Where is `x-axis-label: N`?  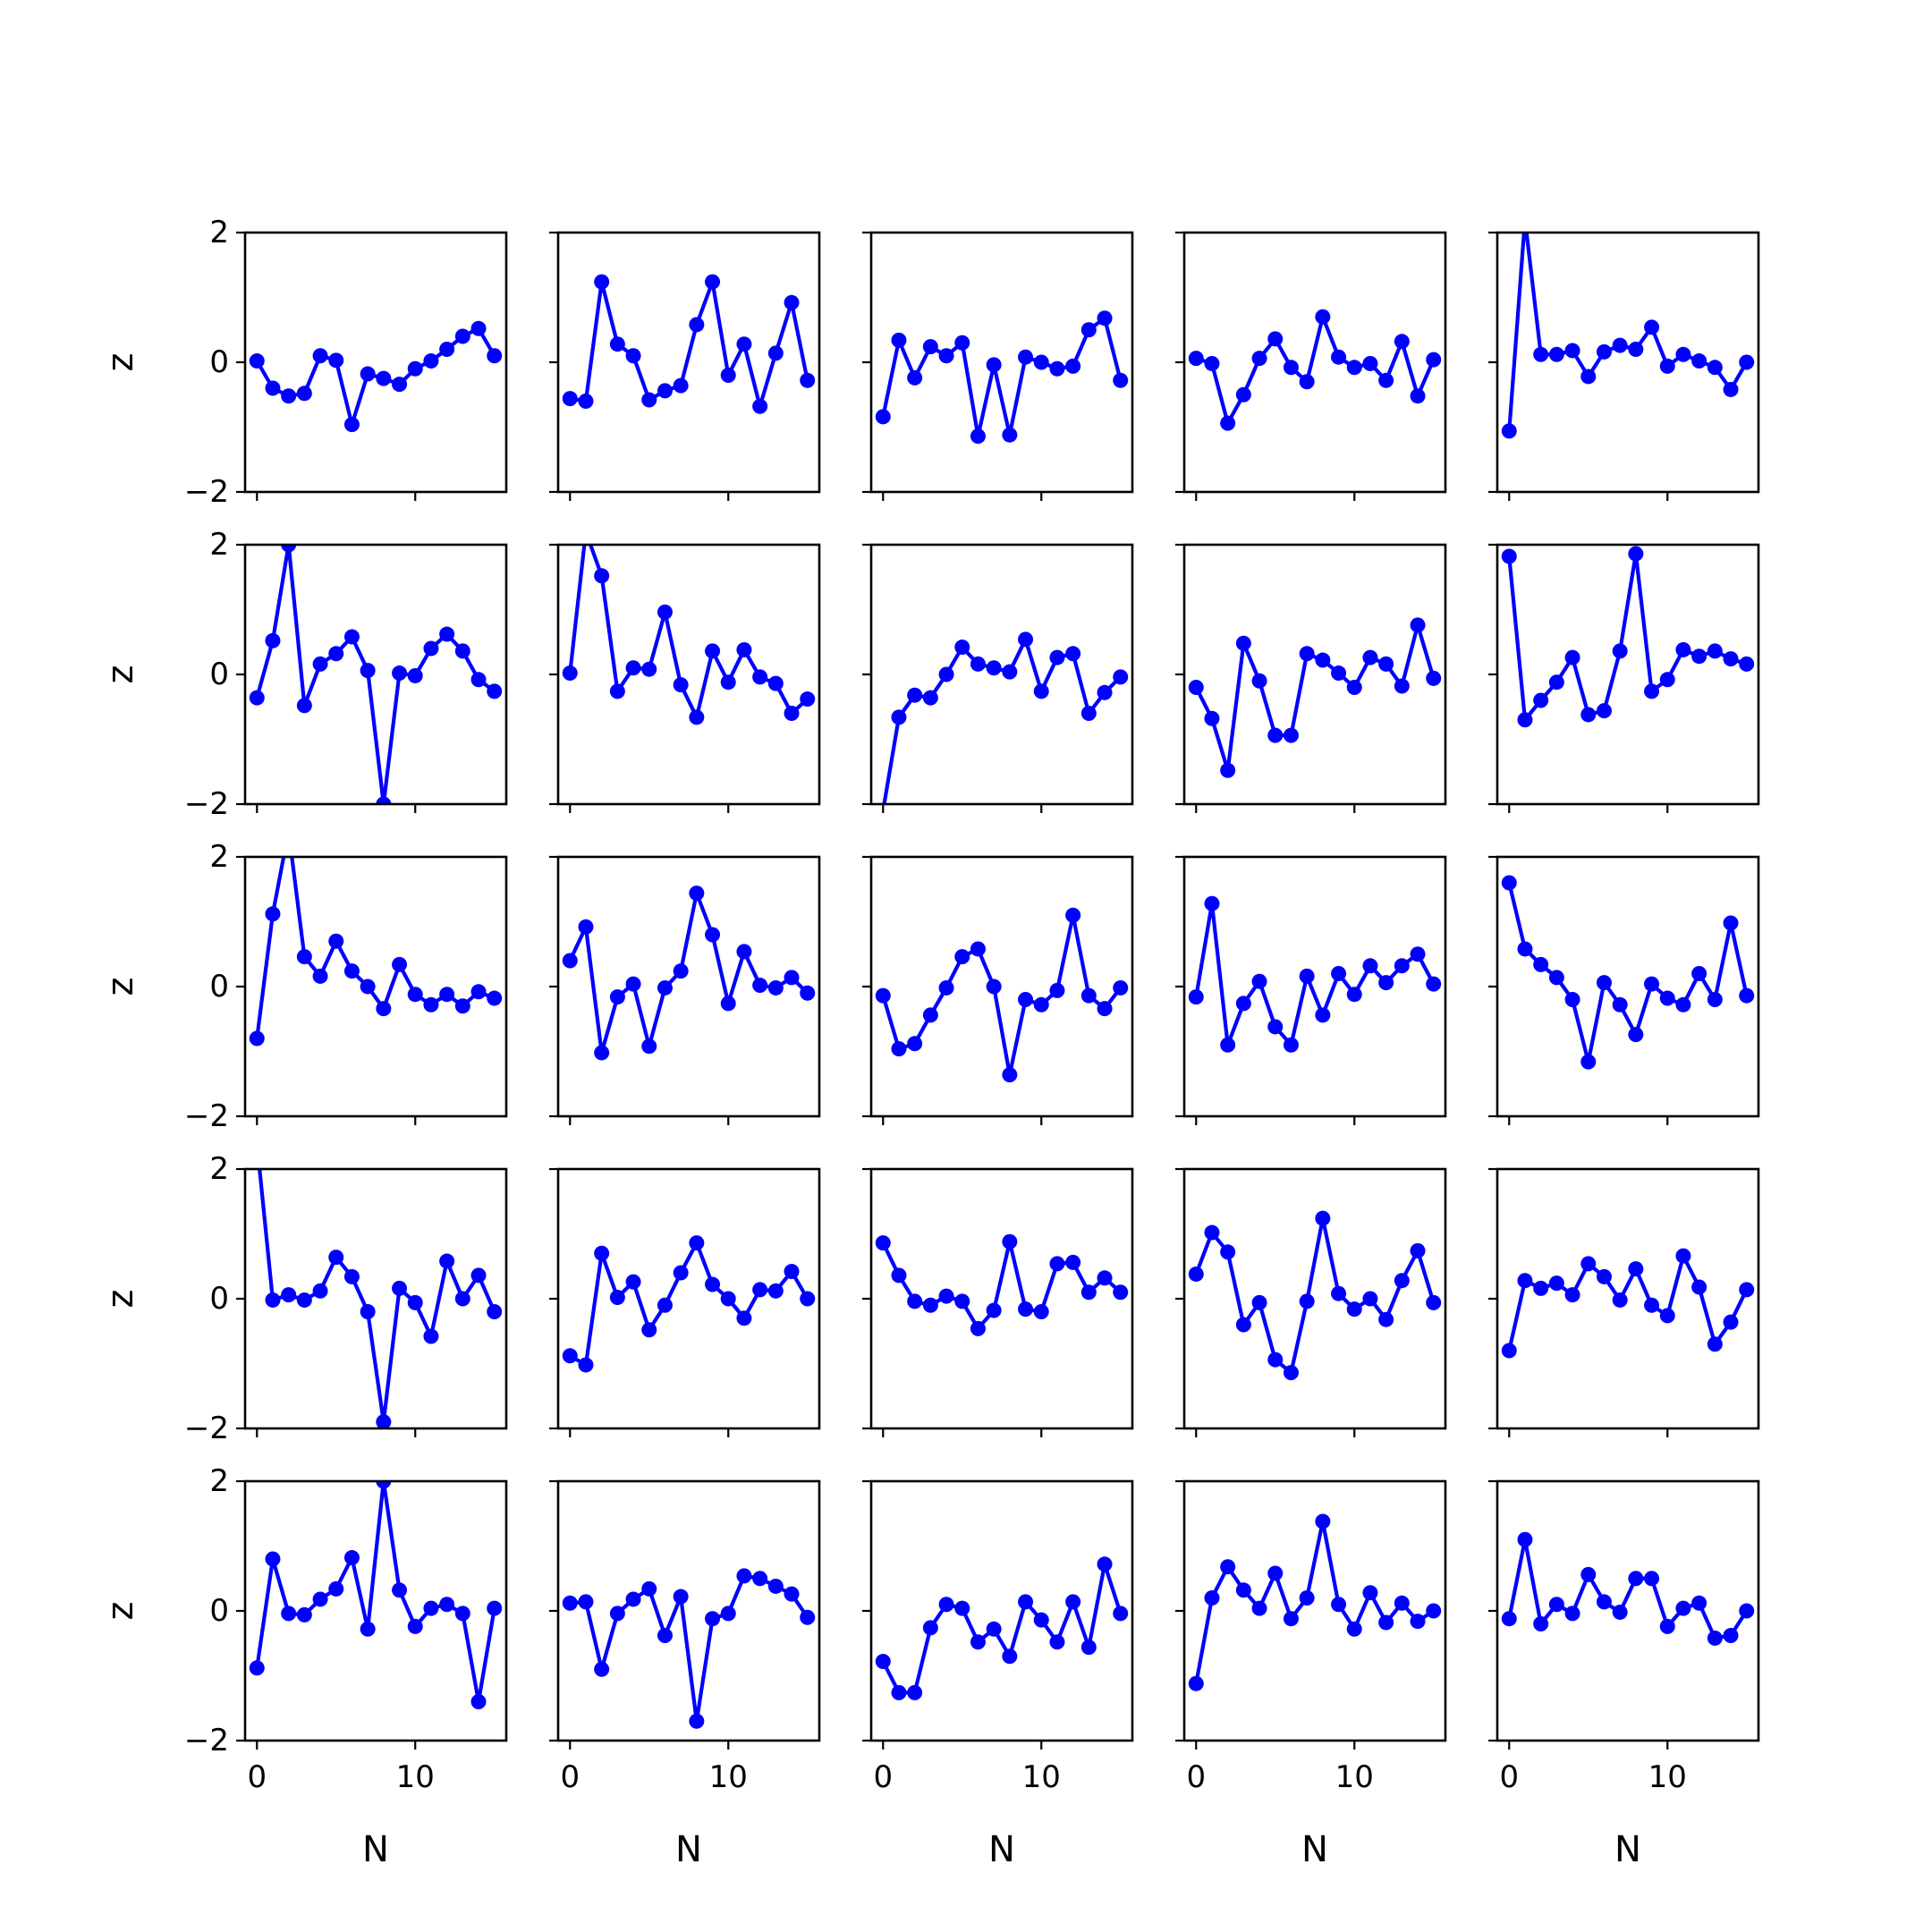
x-axis-label: N is located at coordinates (1627, 1849).